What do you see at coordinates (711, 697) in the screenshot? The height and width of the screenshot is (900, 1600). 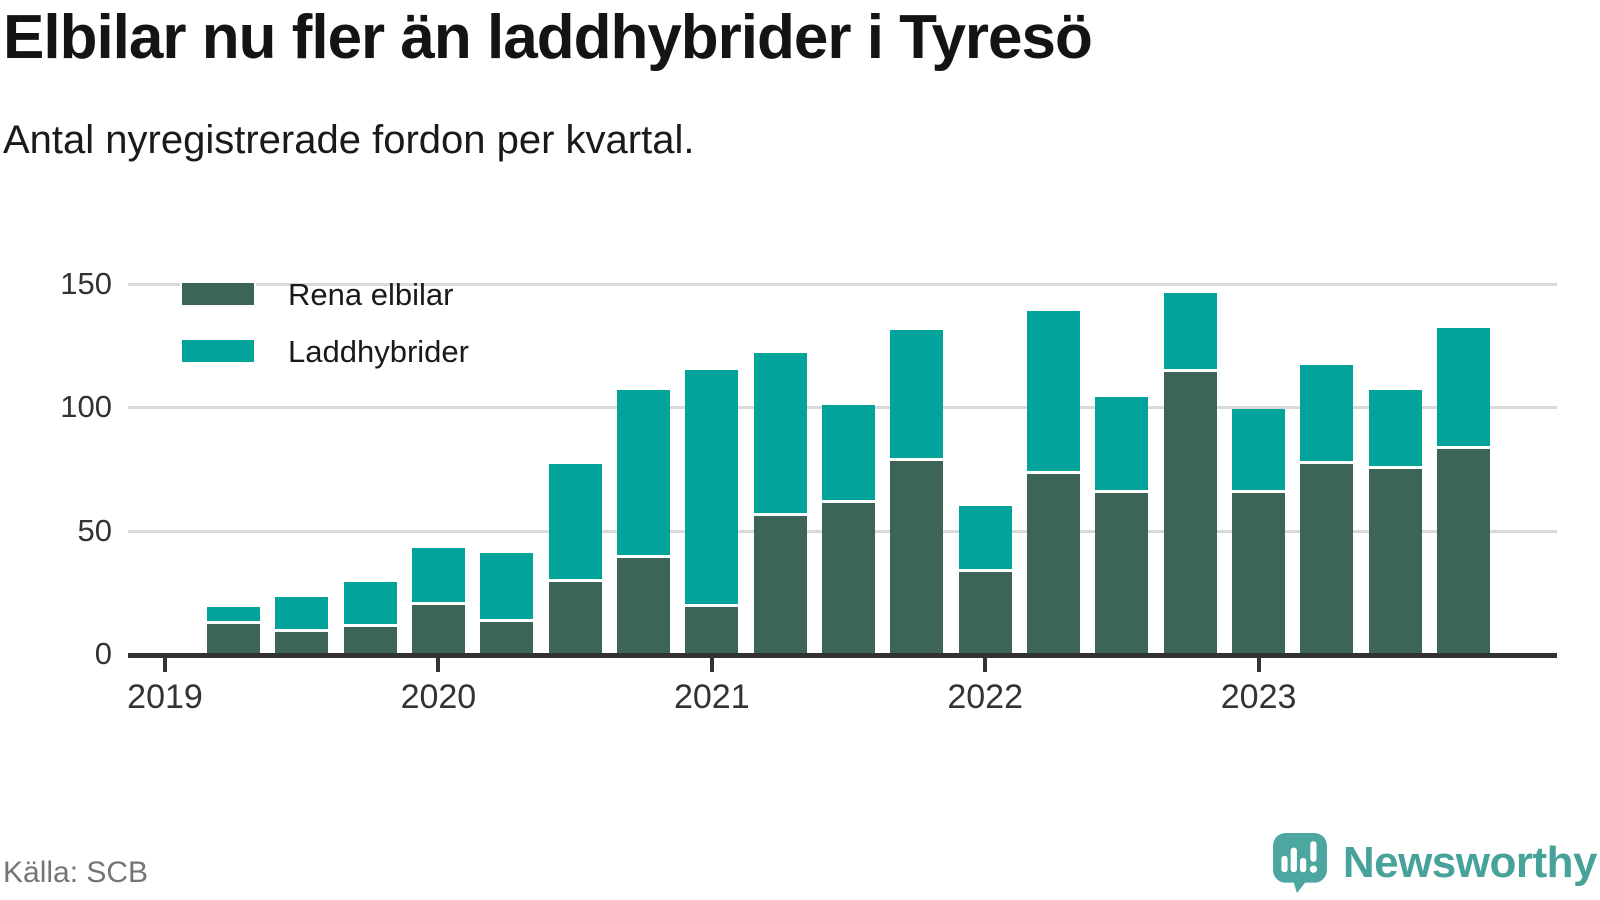 I see `x-tick-label: 2021` at bounding box center [711, 697].